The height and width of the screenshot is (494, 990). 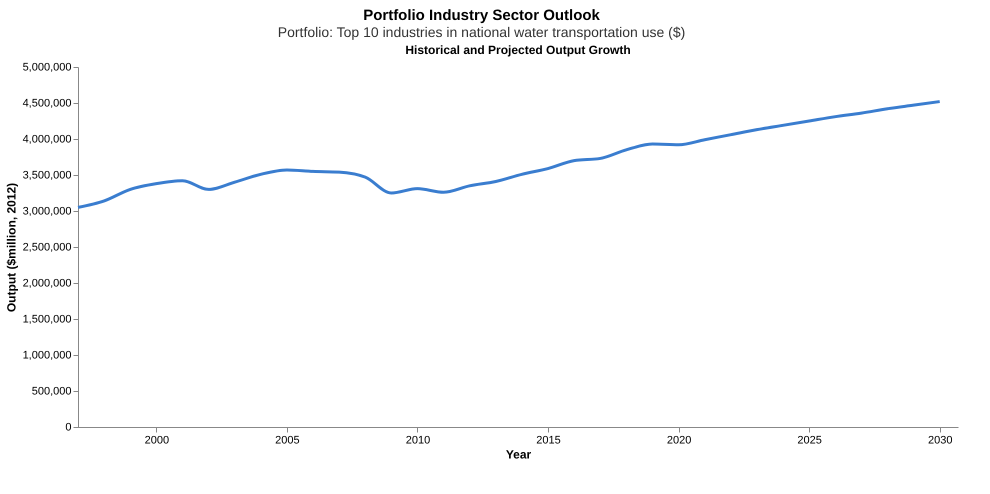 What do you see at coordinates (940, 440) in the screenshot?
I see `x-tick-label: 2030` at bounding box center [940, 440].